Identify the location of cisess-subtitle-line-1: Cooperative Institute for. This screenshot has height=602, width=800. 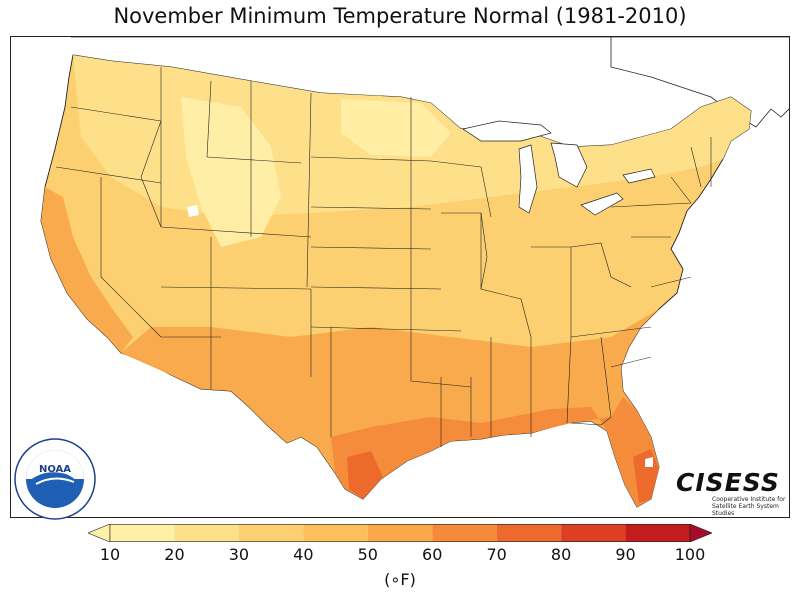
(749, 499).